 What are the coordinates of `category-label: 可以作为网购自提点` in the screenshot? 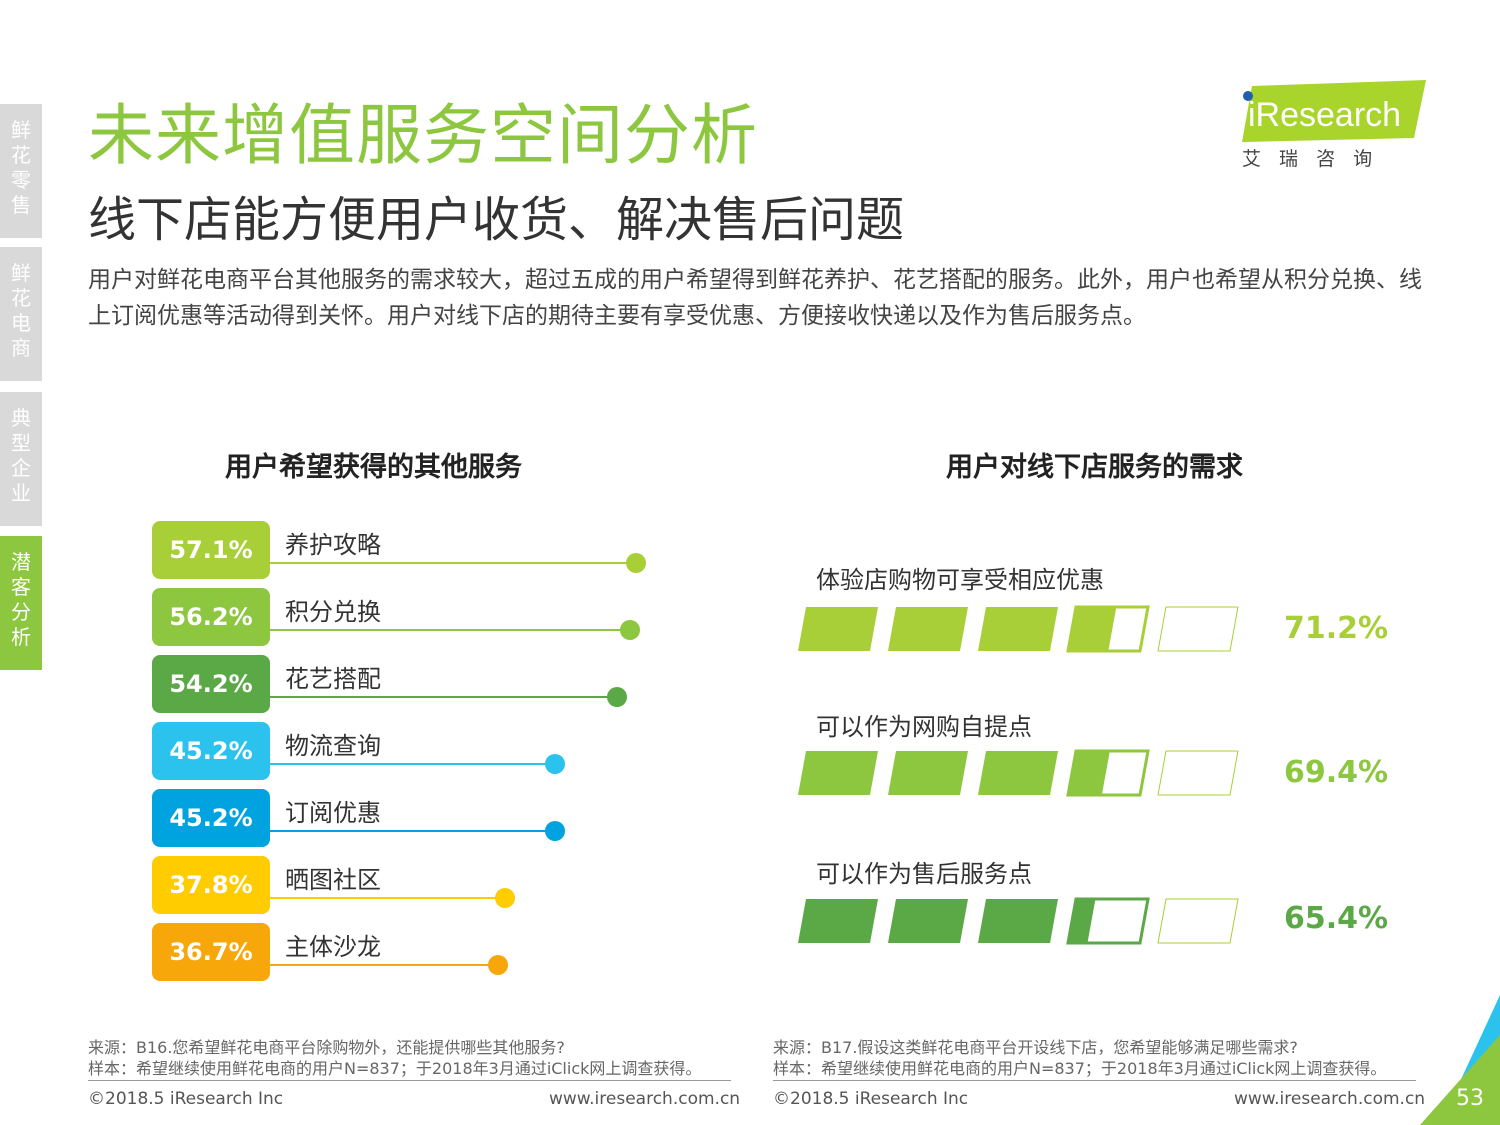 It's located at (924, 727).